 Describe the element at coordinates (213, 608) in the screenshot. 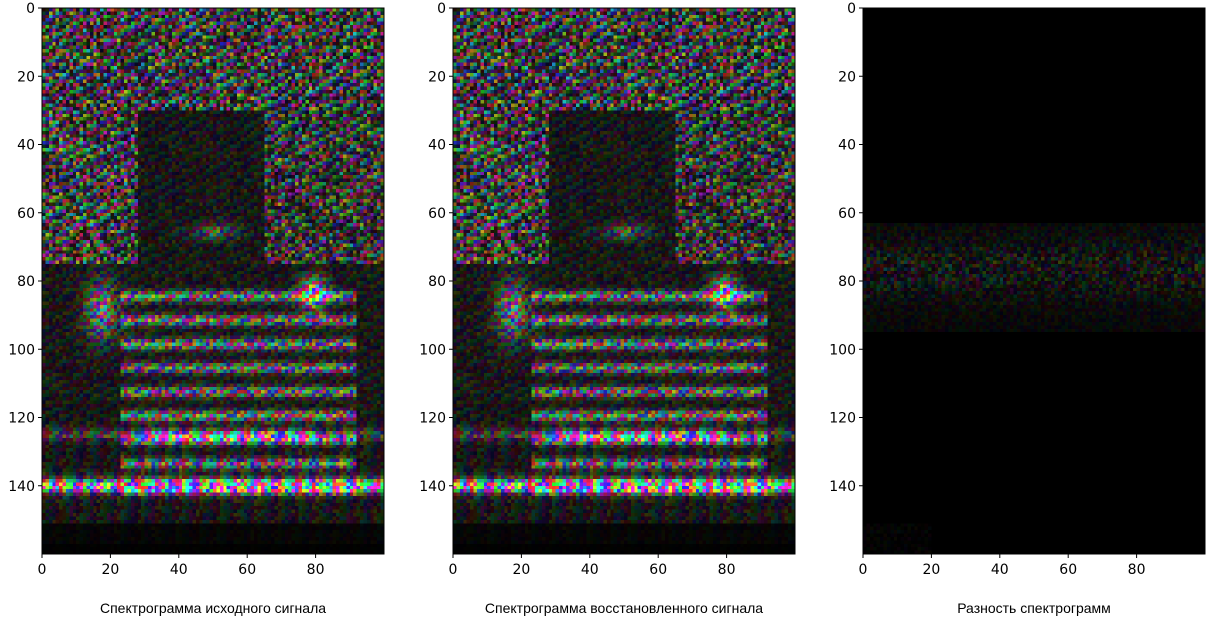

I see `panel-caption: Спектрограмма исходного сигнала` at that location.